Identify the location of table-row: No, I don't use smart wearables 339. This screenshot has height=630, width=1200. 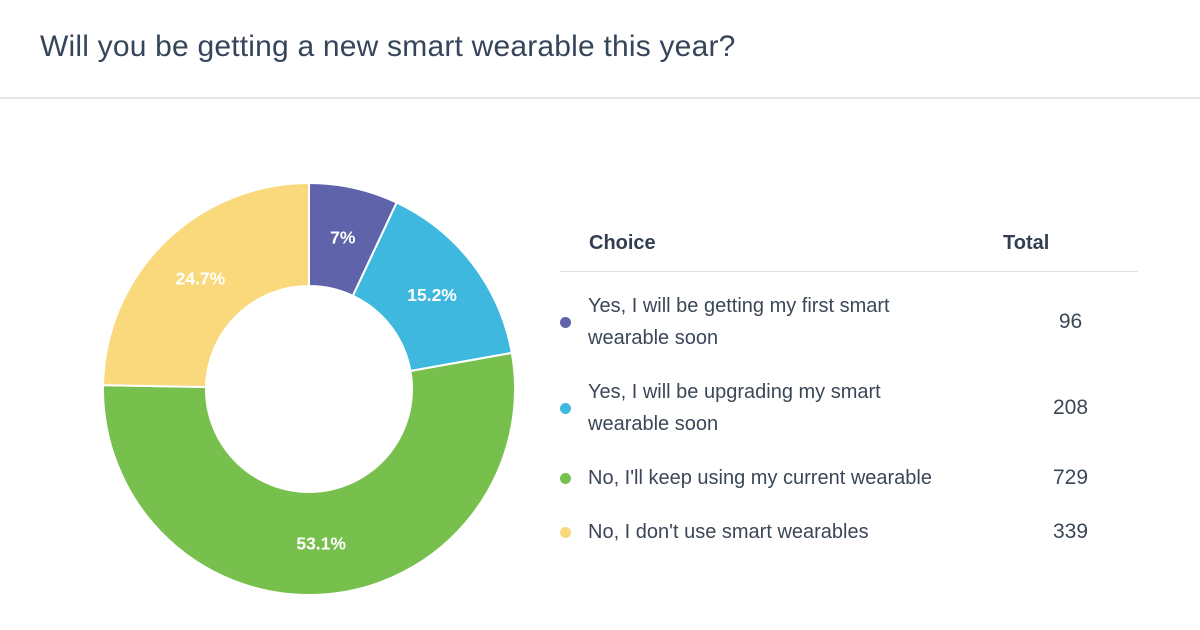
(849, 532).